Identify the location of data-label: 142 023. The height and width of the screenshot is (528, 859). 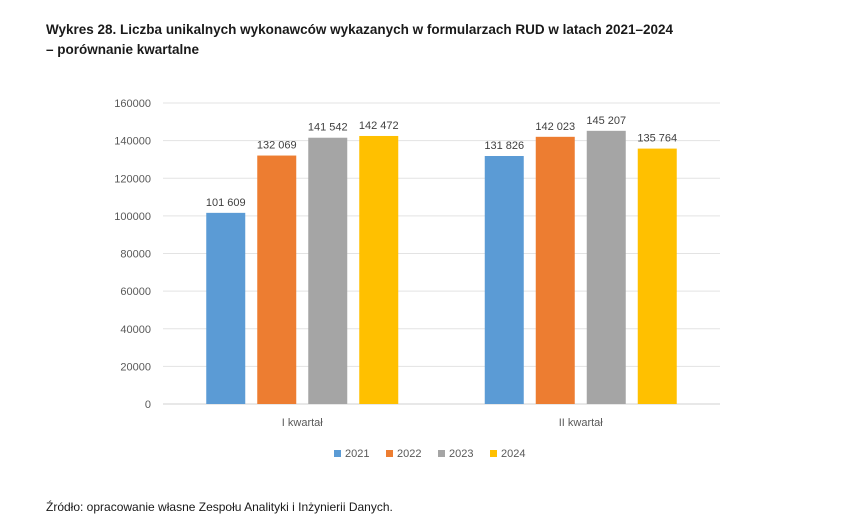
(555, 127).